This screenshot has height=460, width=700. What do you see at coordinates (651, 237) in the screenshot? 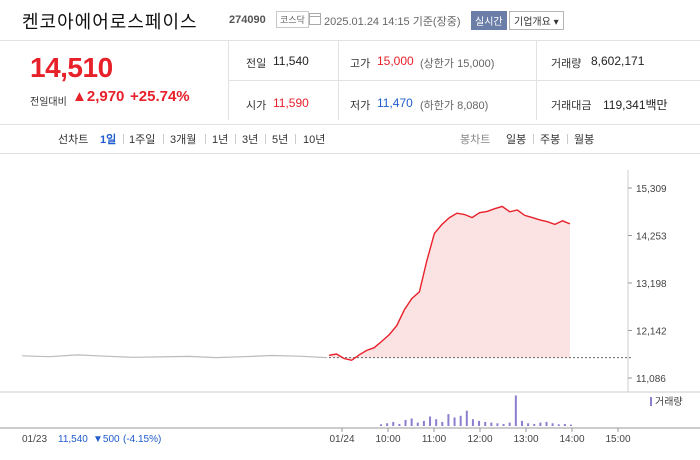
I see `y-tick-label: 14,253` at bounding box center [651, 237].